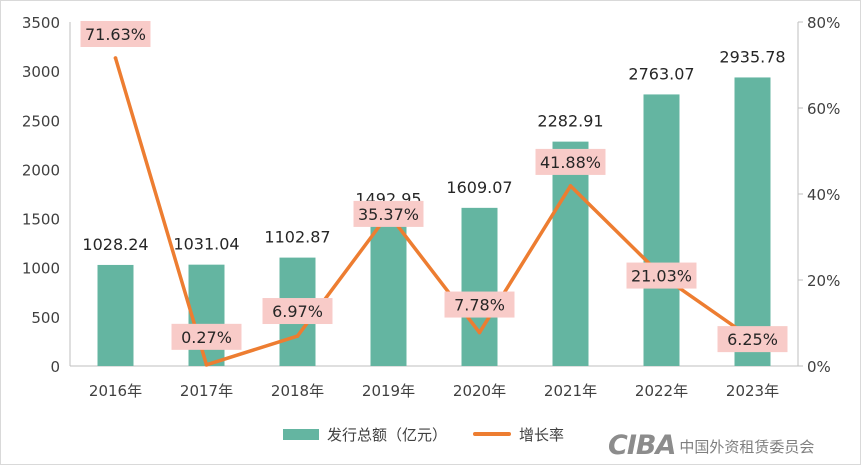 This screenshot has height=465, width=861. I want to click on y-right-tick-label: 20%, so click(823, 281).